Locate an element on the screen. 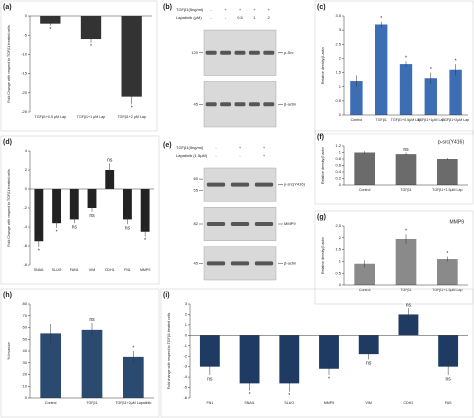 The width and height of the screenshot is (474, 418). y-tick-label: -1 is located at coordinates (185, 345).